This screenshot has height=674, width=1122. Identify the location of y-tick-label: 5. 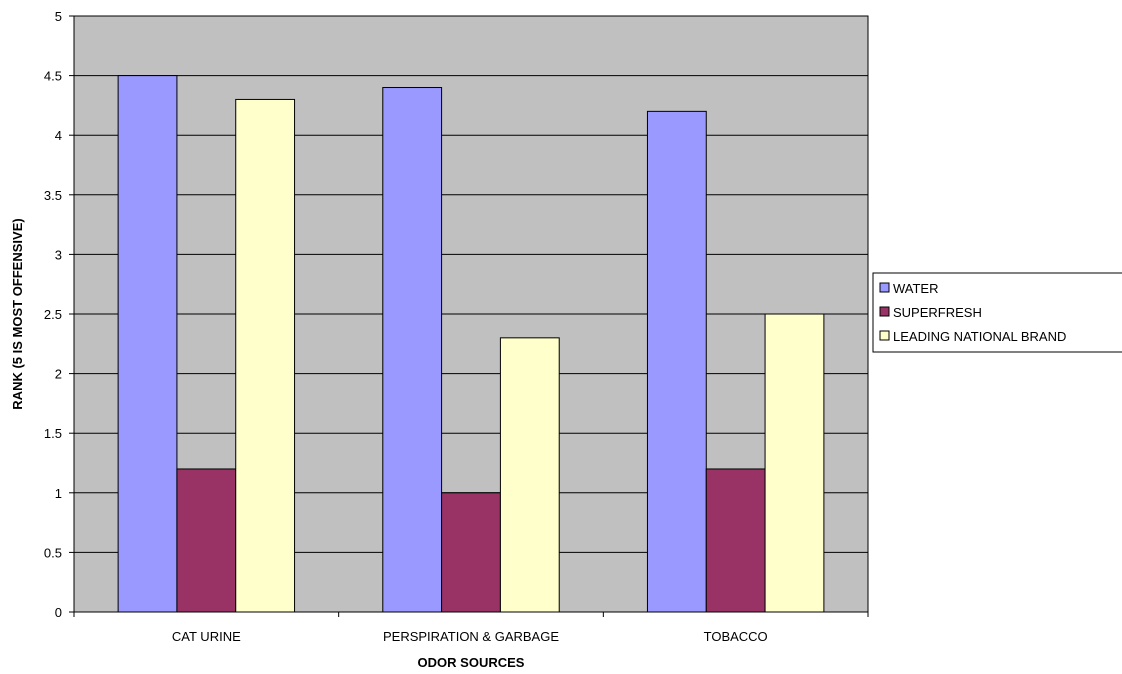
(58, 16).